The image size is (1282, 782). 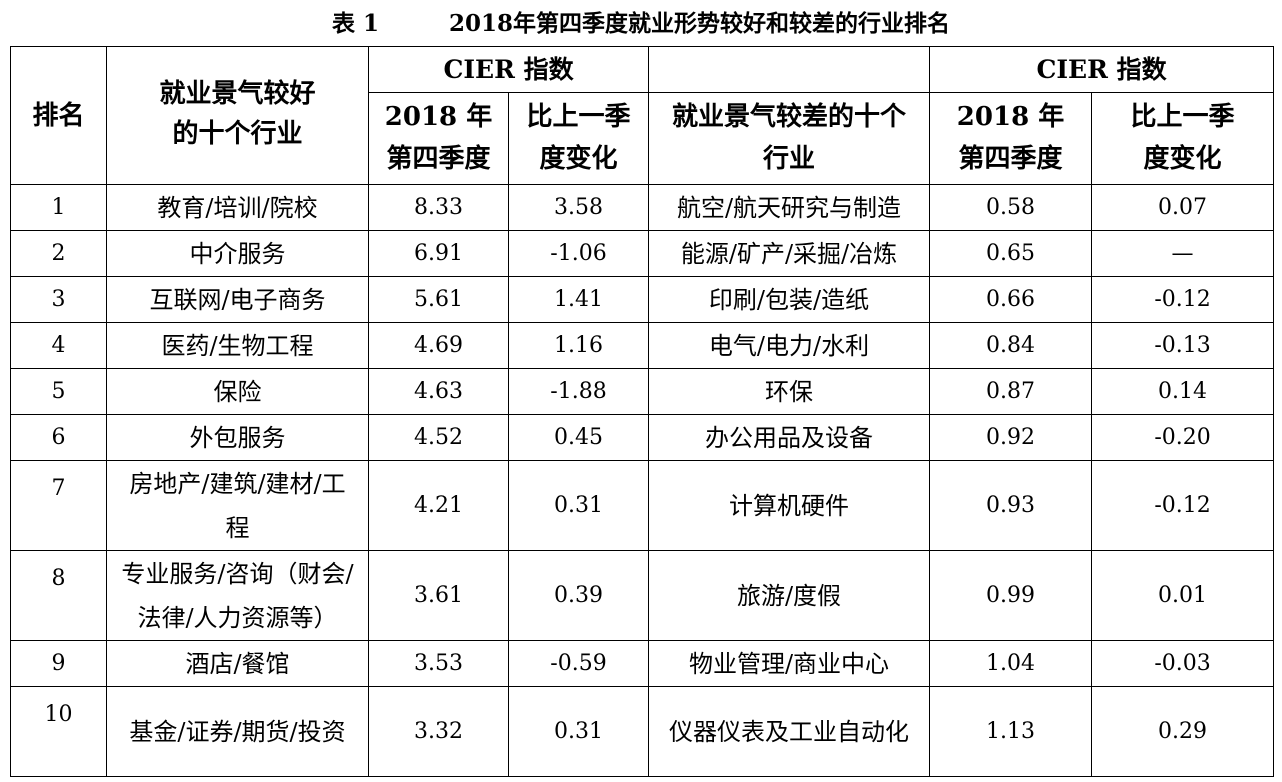 I want to click on good-change-cell: 0.39, so click(x=578, y=595).